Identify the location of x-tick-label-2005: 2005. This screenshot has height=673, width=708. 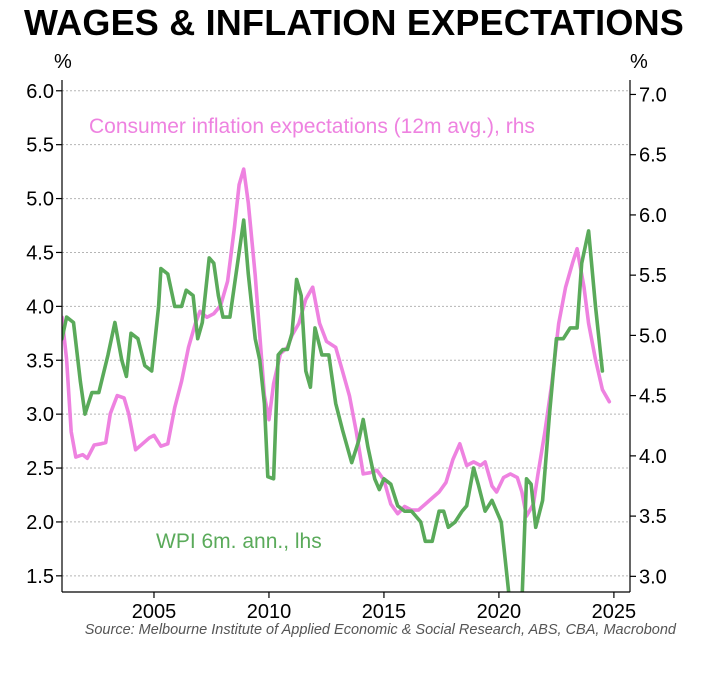
(154, 612).